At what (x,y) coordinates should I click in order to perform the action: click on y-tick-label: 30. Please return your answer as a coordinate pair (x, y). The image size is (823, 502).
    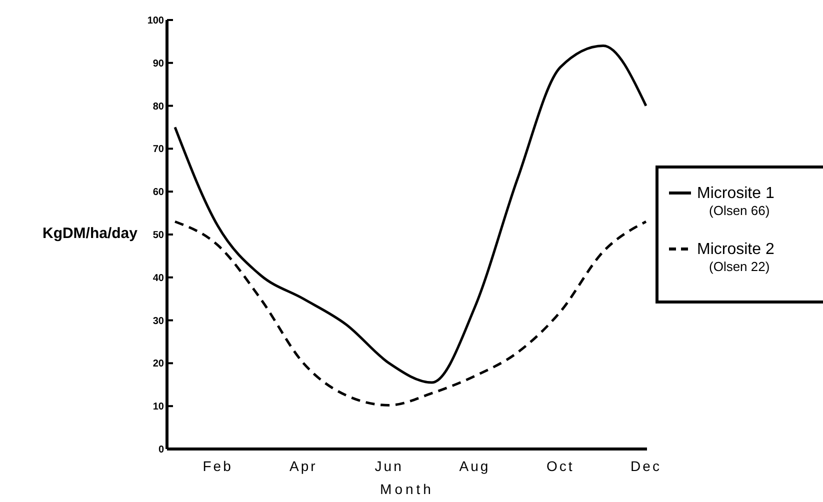
    Looking at the image, I should click on (158, 321).